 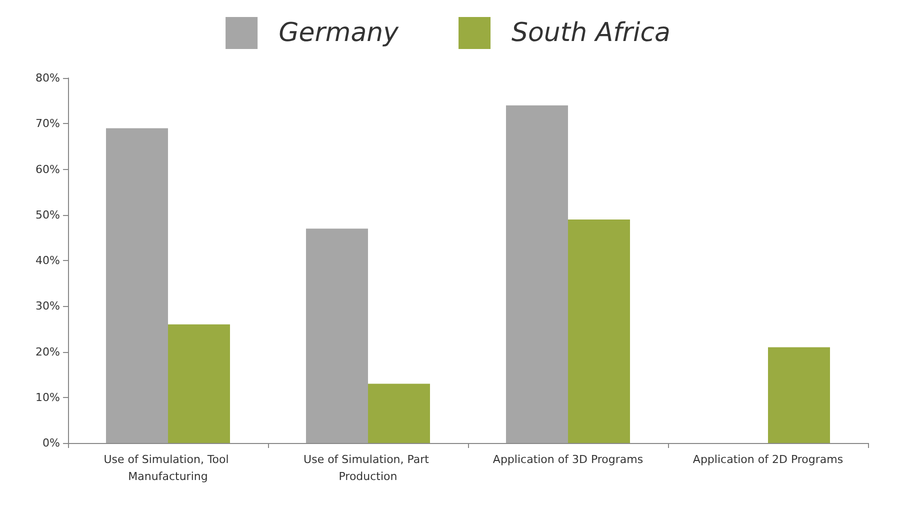 I want to click on legend-label: South Africa, so click(x=591, y=33).